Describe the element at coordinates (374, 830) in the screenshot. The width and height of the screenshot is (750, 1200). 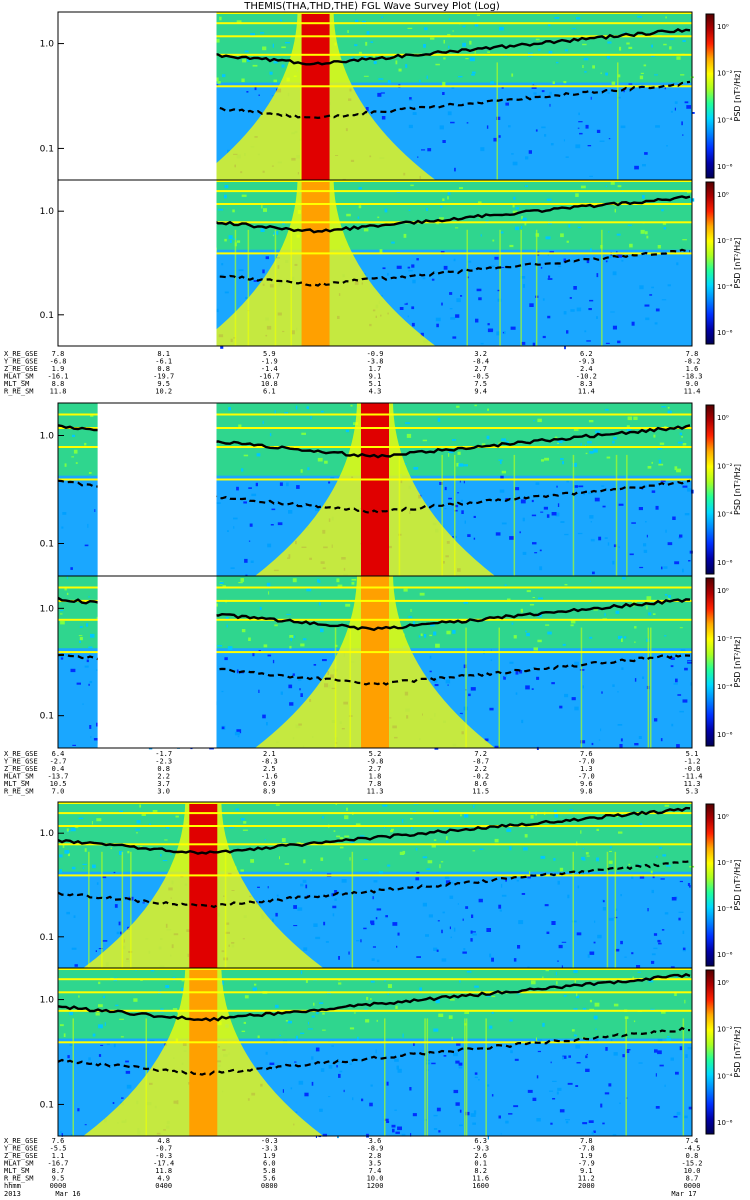
I see `cyclotron-curve-solid` at that location.